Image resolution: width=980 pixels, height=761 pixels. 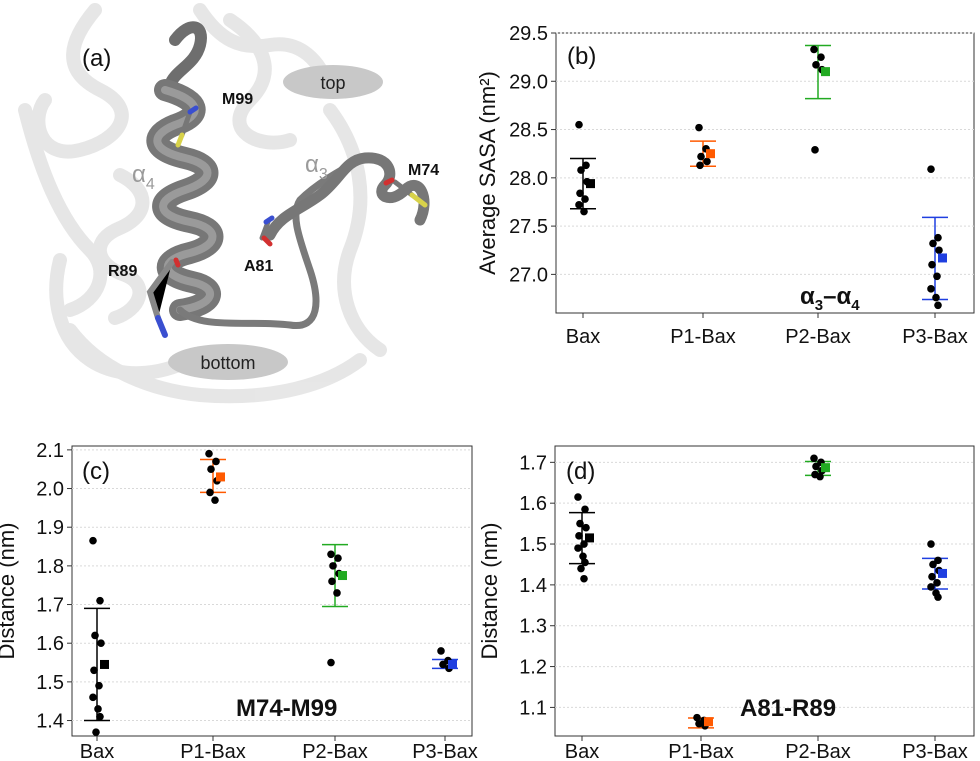 What do you see at coordinates (316, 167) in the screenshot?
I see `helix-label-alpha3: α3` at bounding box center [316, 167].